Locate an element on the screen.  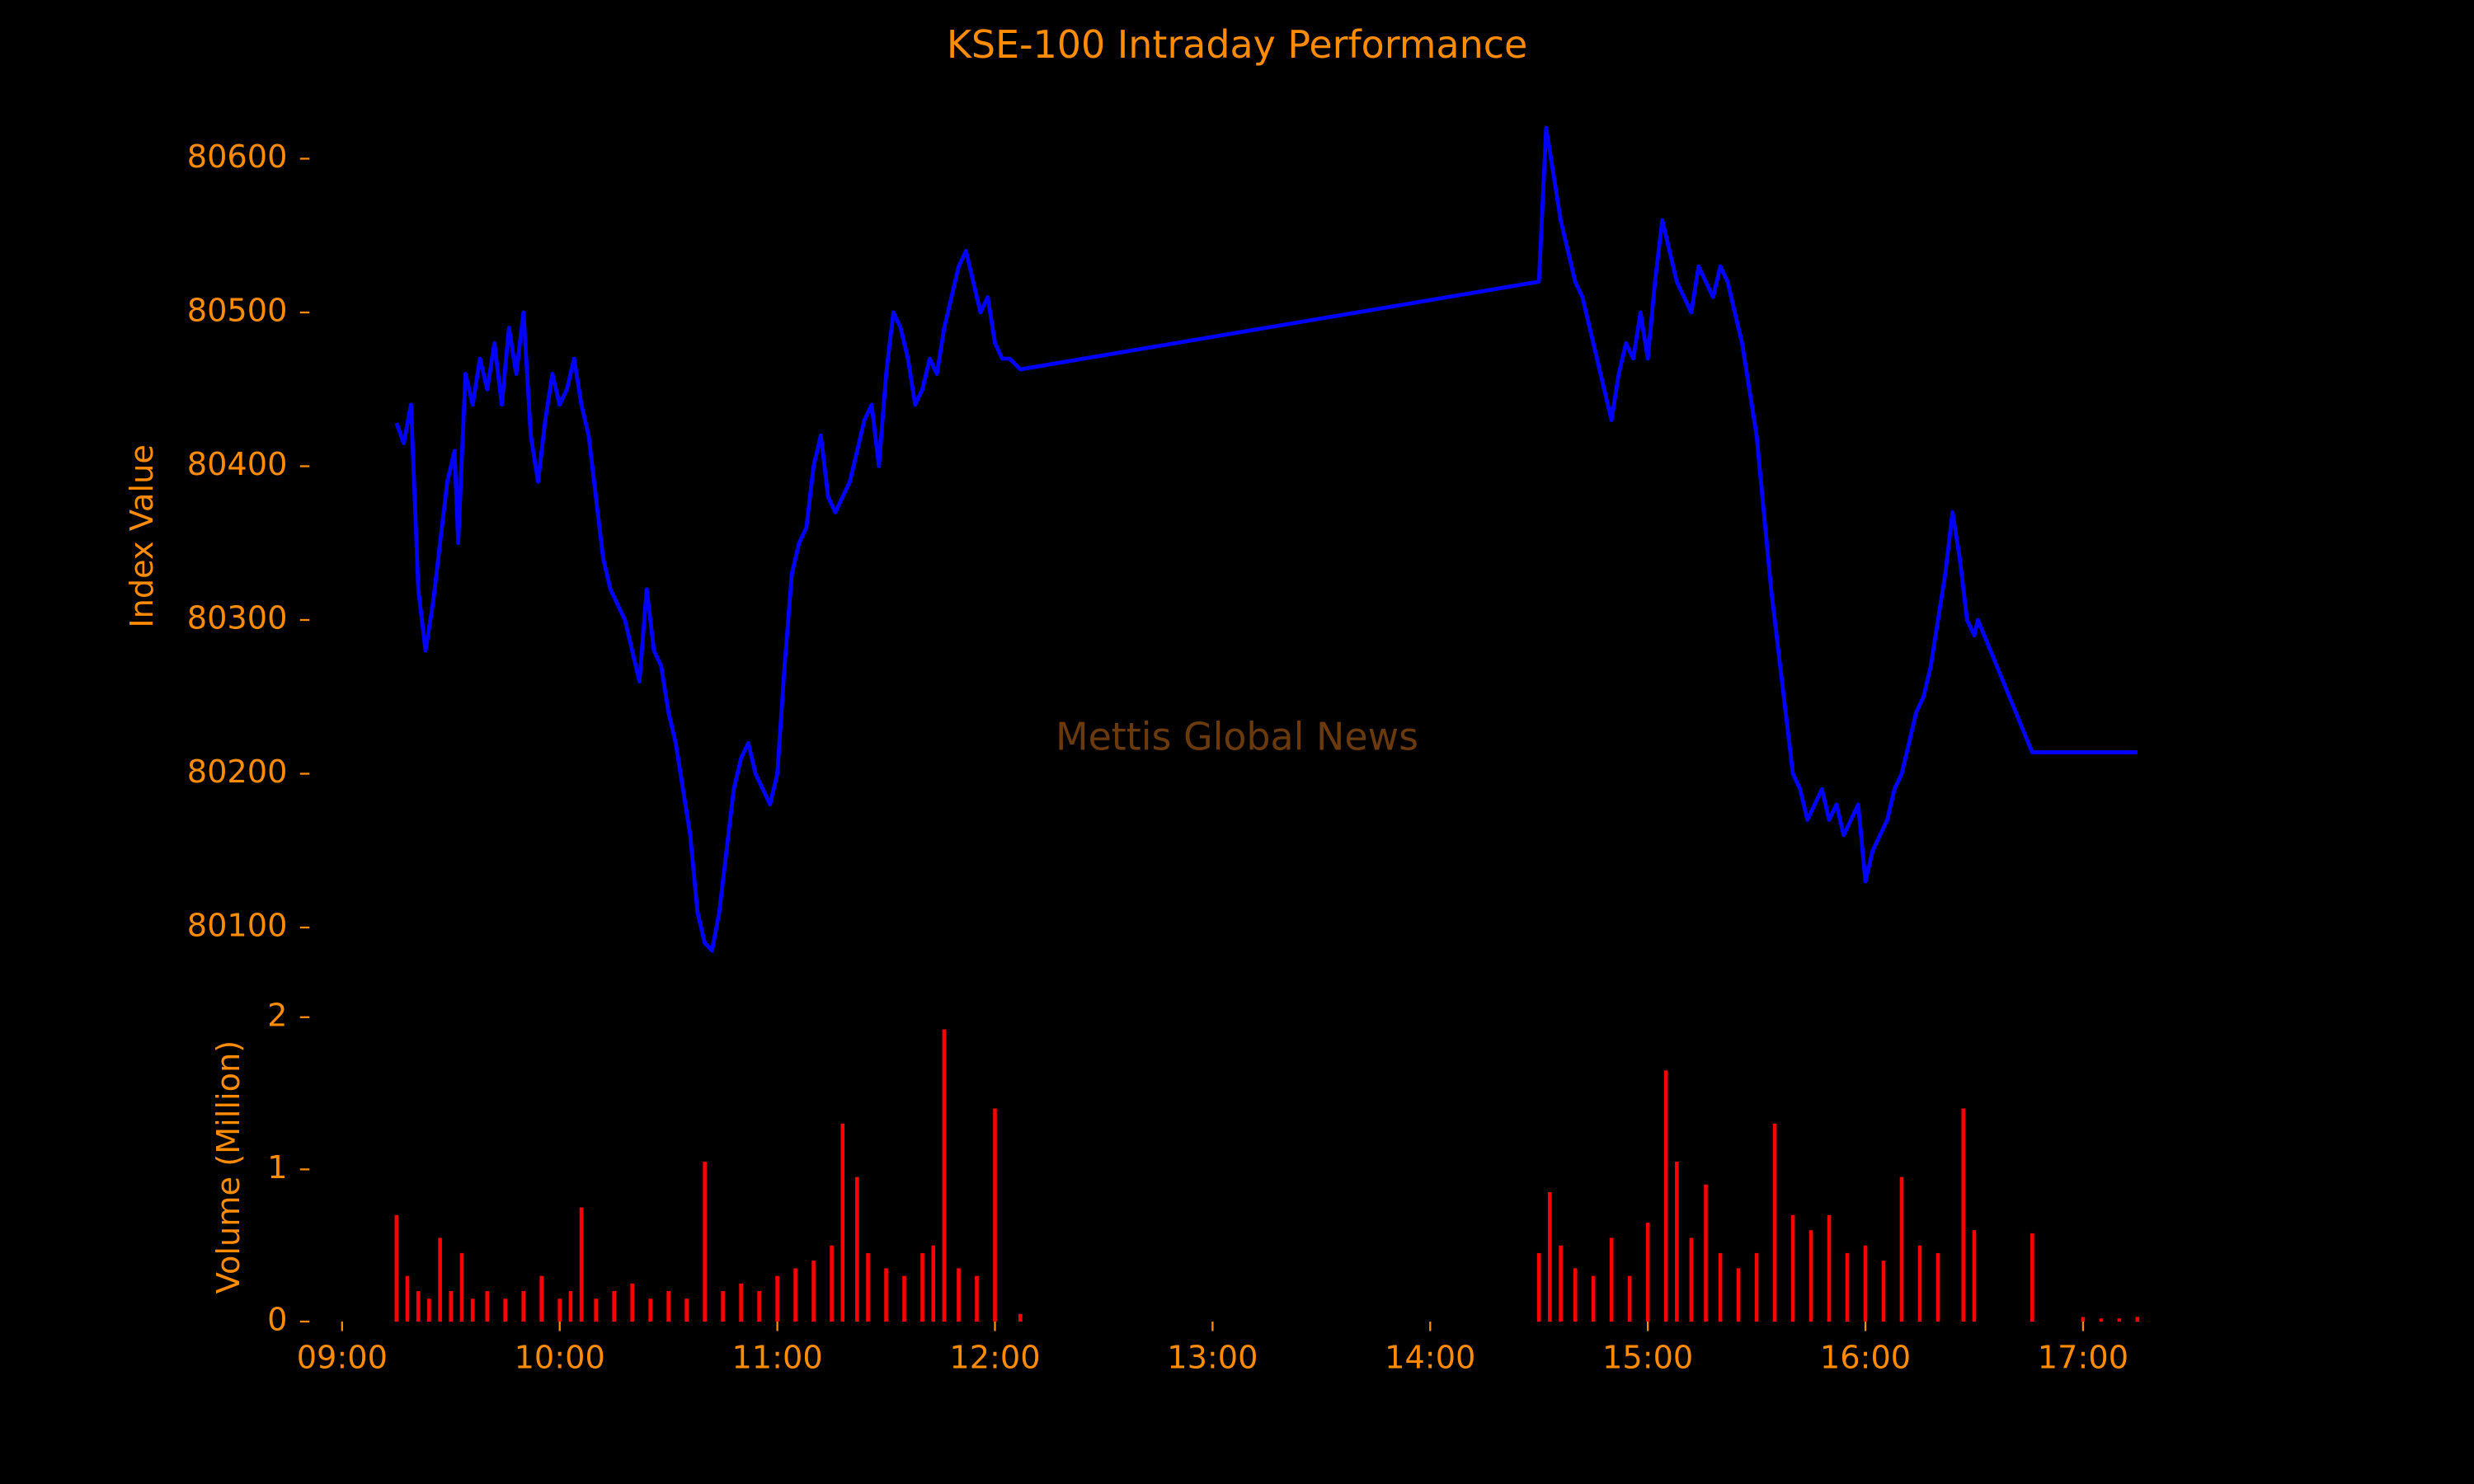
y-tick-label: 80100 is located at coordinates (237, 927).